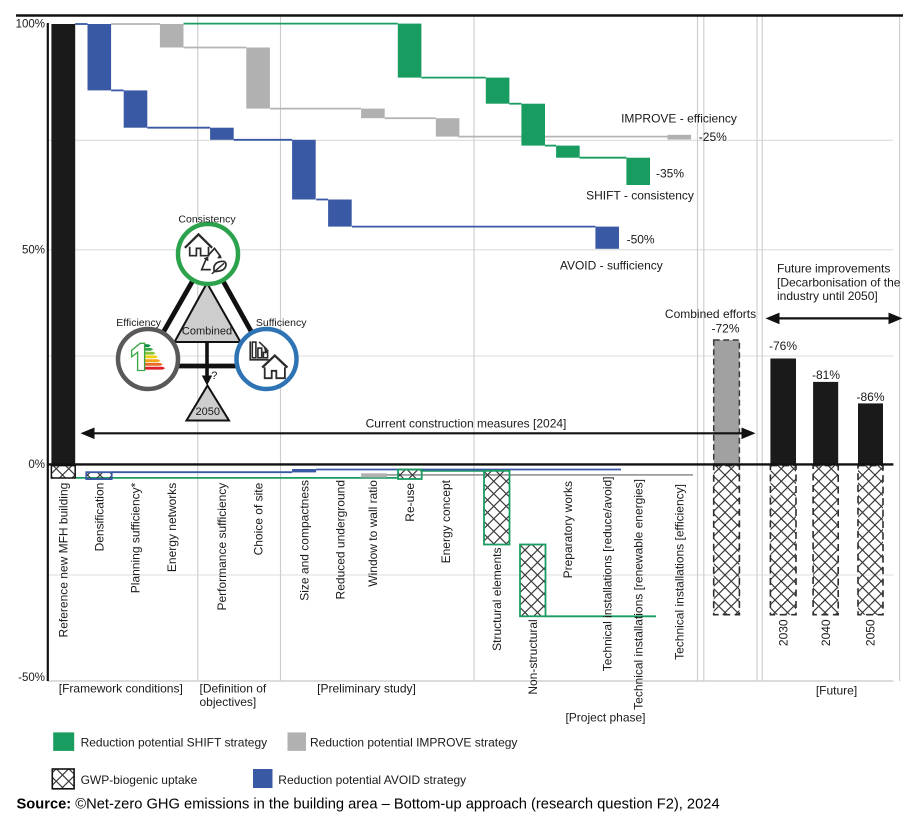 Image resolution: width=922 pixels, height=819 pixels. I want to click on svg-text: Non-structural, so click(533, 656).